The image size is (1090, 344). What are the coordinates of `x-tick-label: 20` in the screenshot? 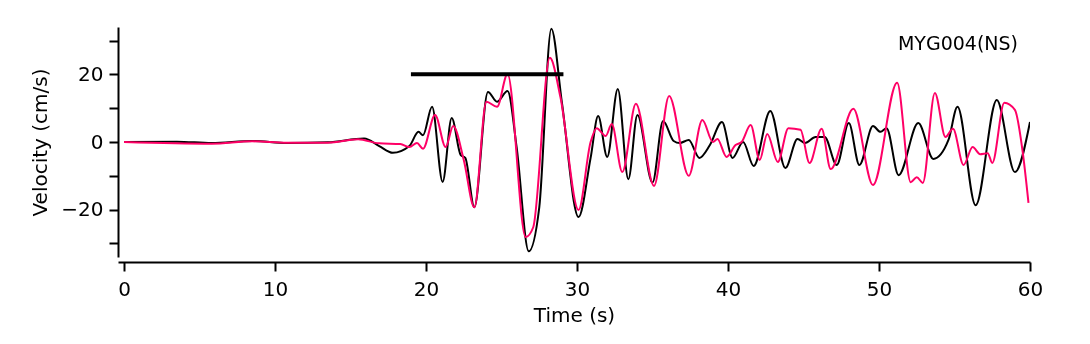 It's located at (426, 288).